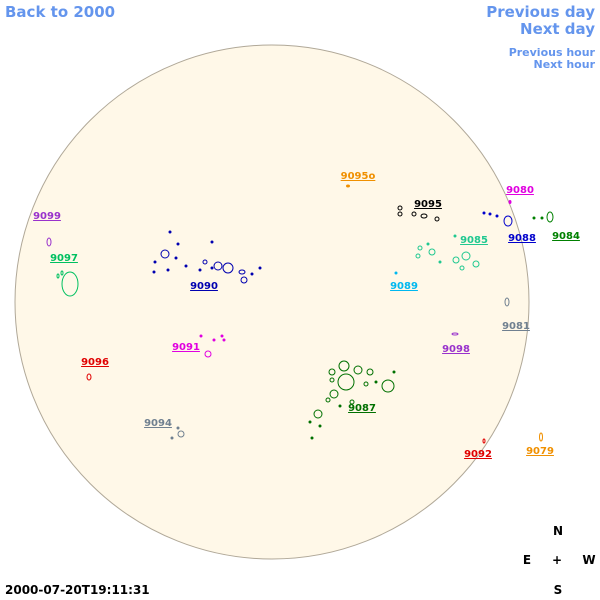 The height and width of the screenshot is (600, 600). What do you see at coordinates (362, 408) in the screenshot?
I see `region-label: 9087` at bounding box center [362, 408].